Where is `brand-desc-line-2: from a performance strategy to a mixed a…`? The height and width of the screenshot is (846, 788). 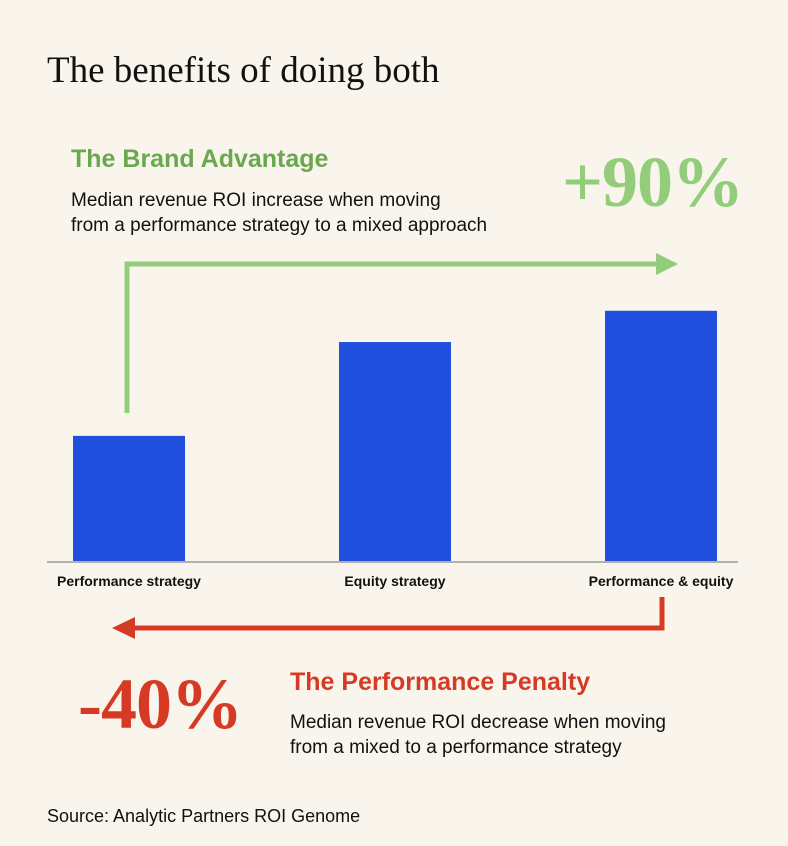
brand-desc-line-2: from a performance strategy to a mixed a… is located at coordinates (279, 225).